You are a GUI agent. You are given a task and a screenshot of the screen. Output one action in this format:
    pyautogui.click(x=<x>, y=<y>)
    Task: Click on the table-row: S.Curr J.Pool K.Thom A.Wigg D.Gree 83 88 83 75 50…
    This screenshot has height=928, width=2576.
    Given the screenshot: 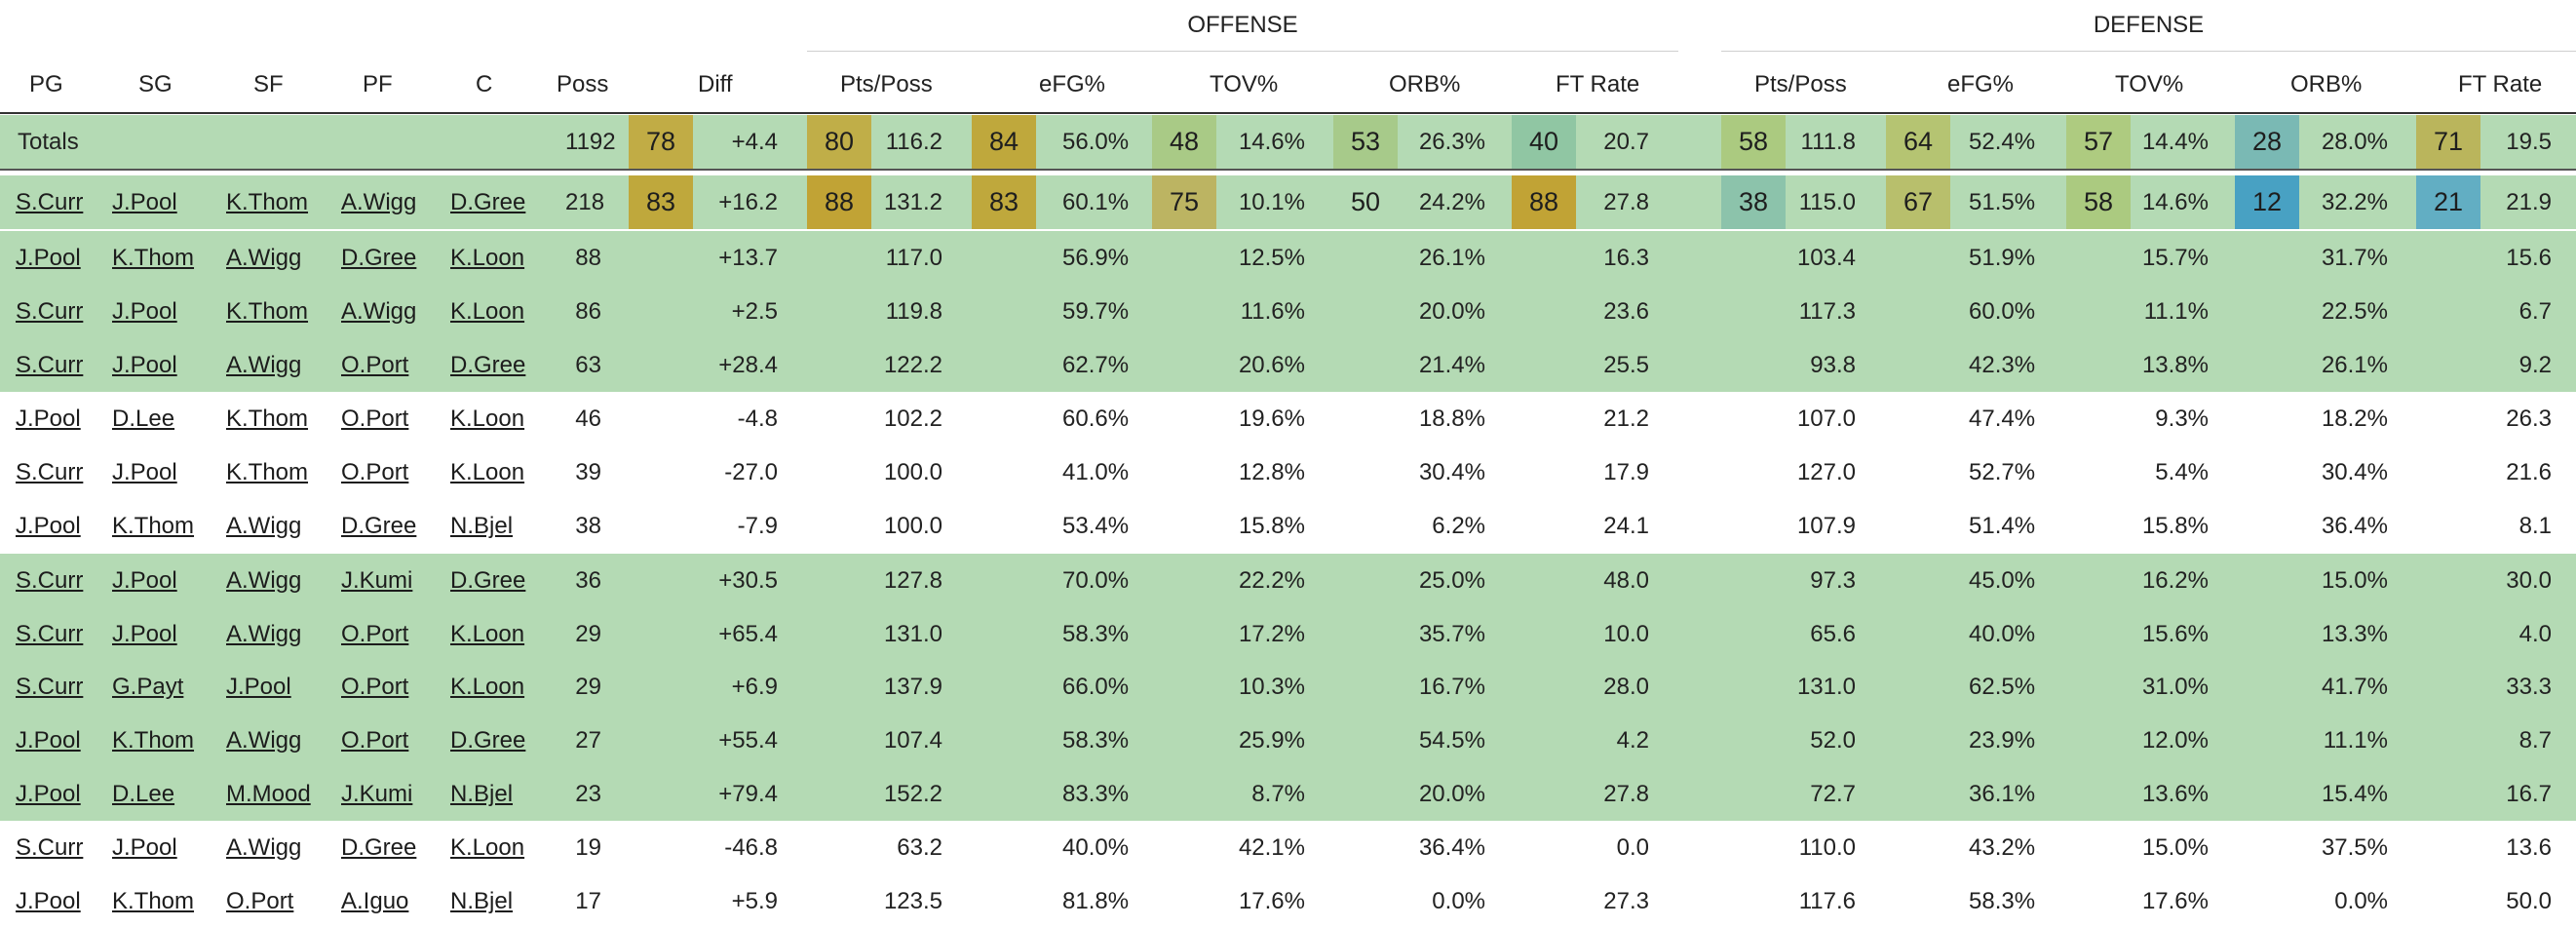 What is the action you would take?
    pyautogui.click(x=1288, y=202)
    